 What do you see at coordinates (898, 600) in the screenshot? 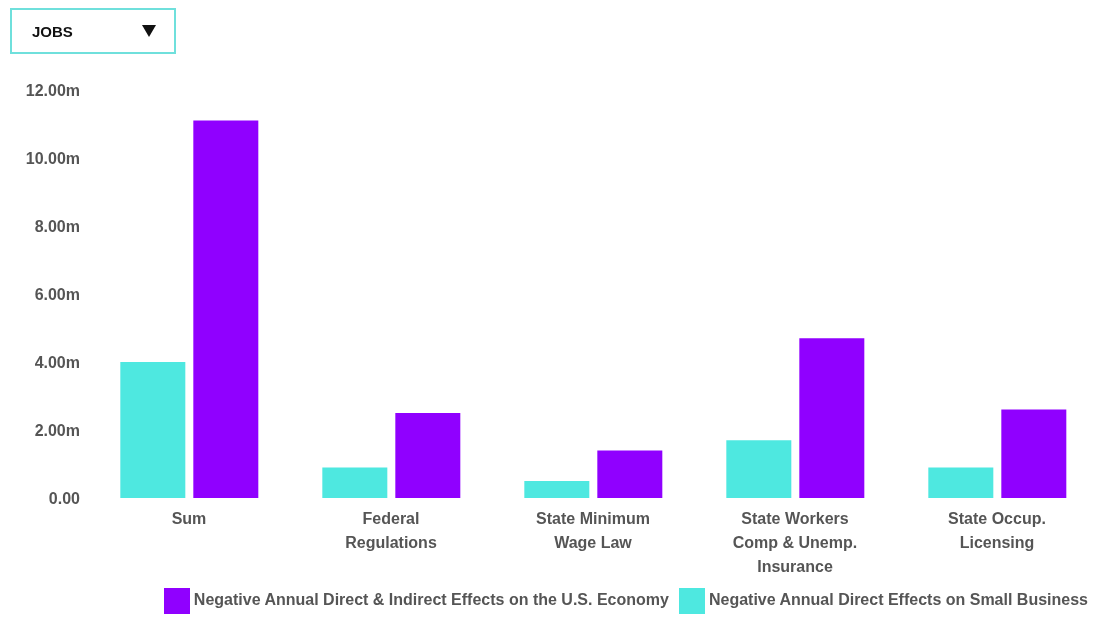
I see `legend-label: Negative Annual Direct Effects on Small Business` at bounding box center [898, 600].